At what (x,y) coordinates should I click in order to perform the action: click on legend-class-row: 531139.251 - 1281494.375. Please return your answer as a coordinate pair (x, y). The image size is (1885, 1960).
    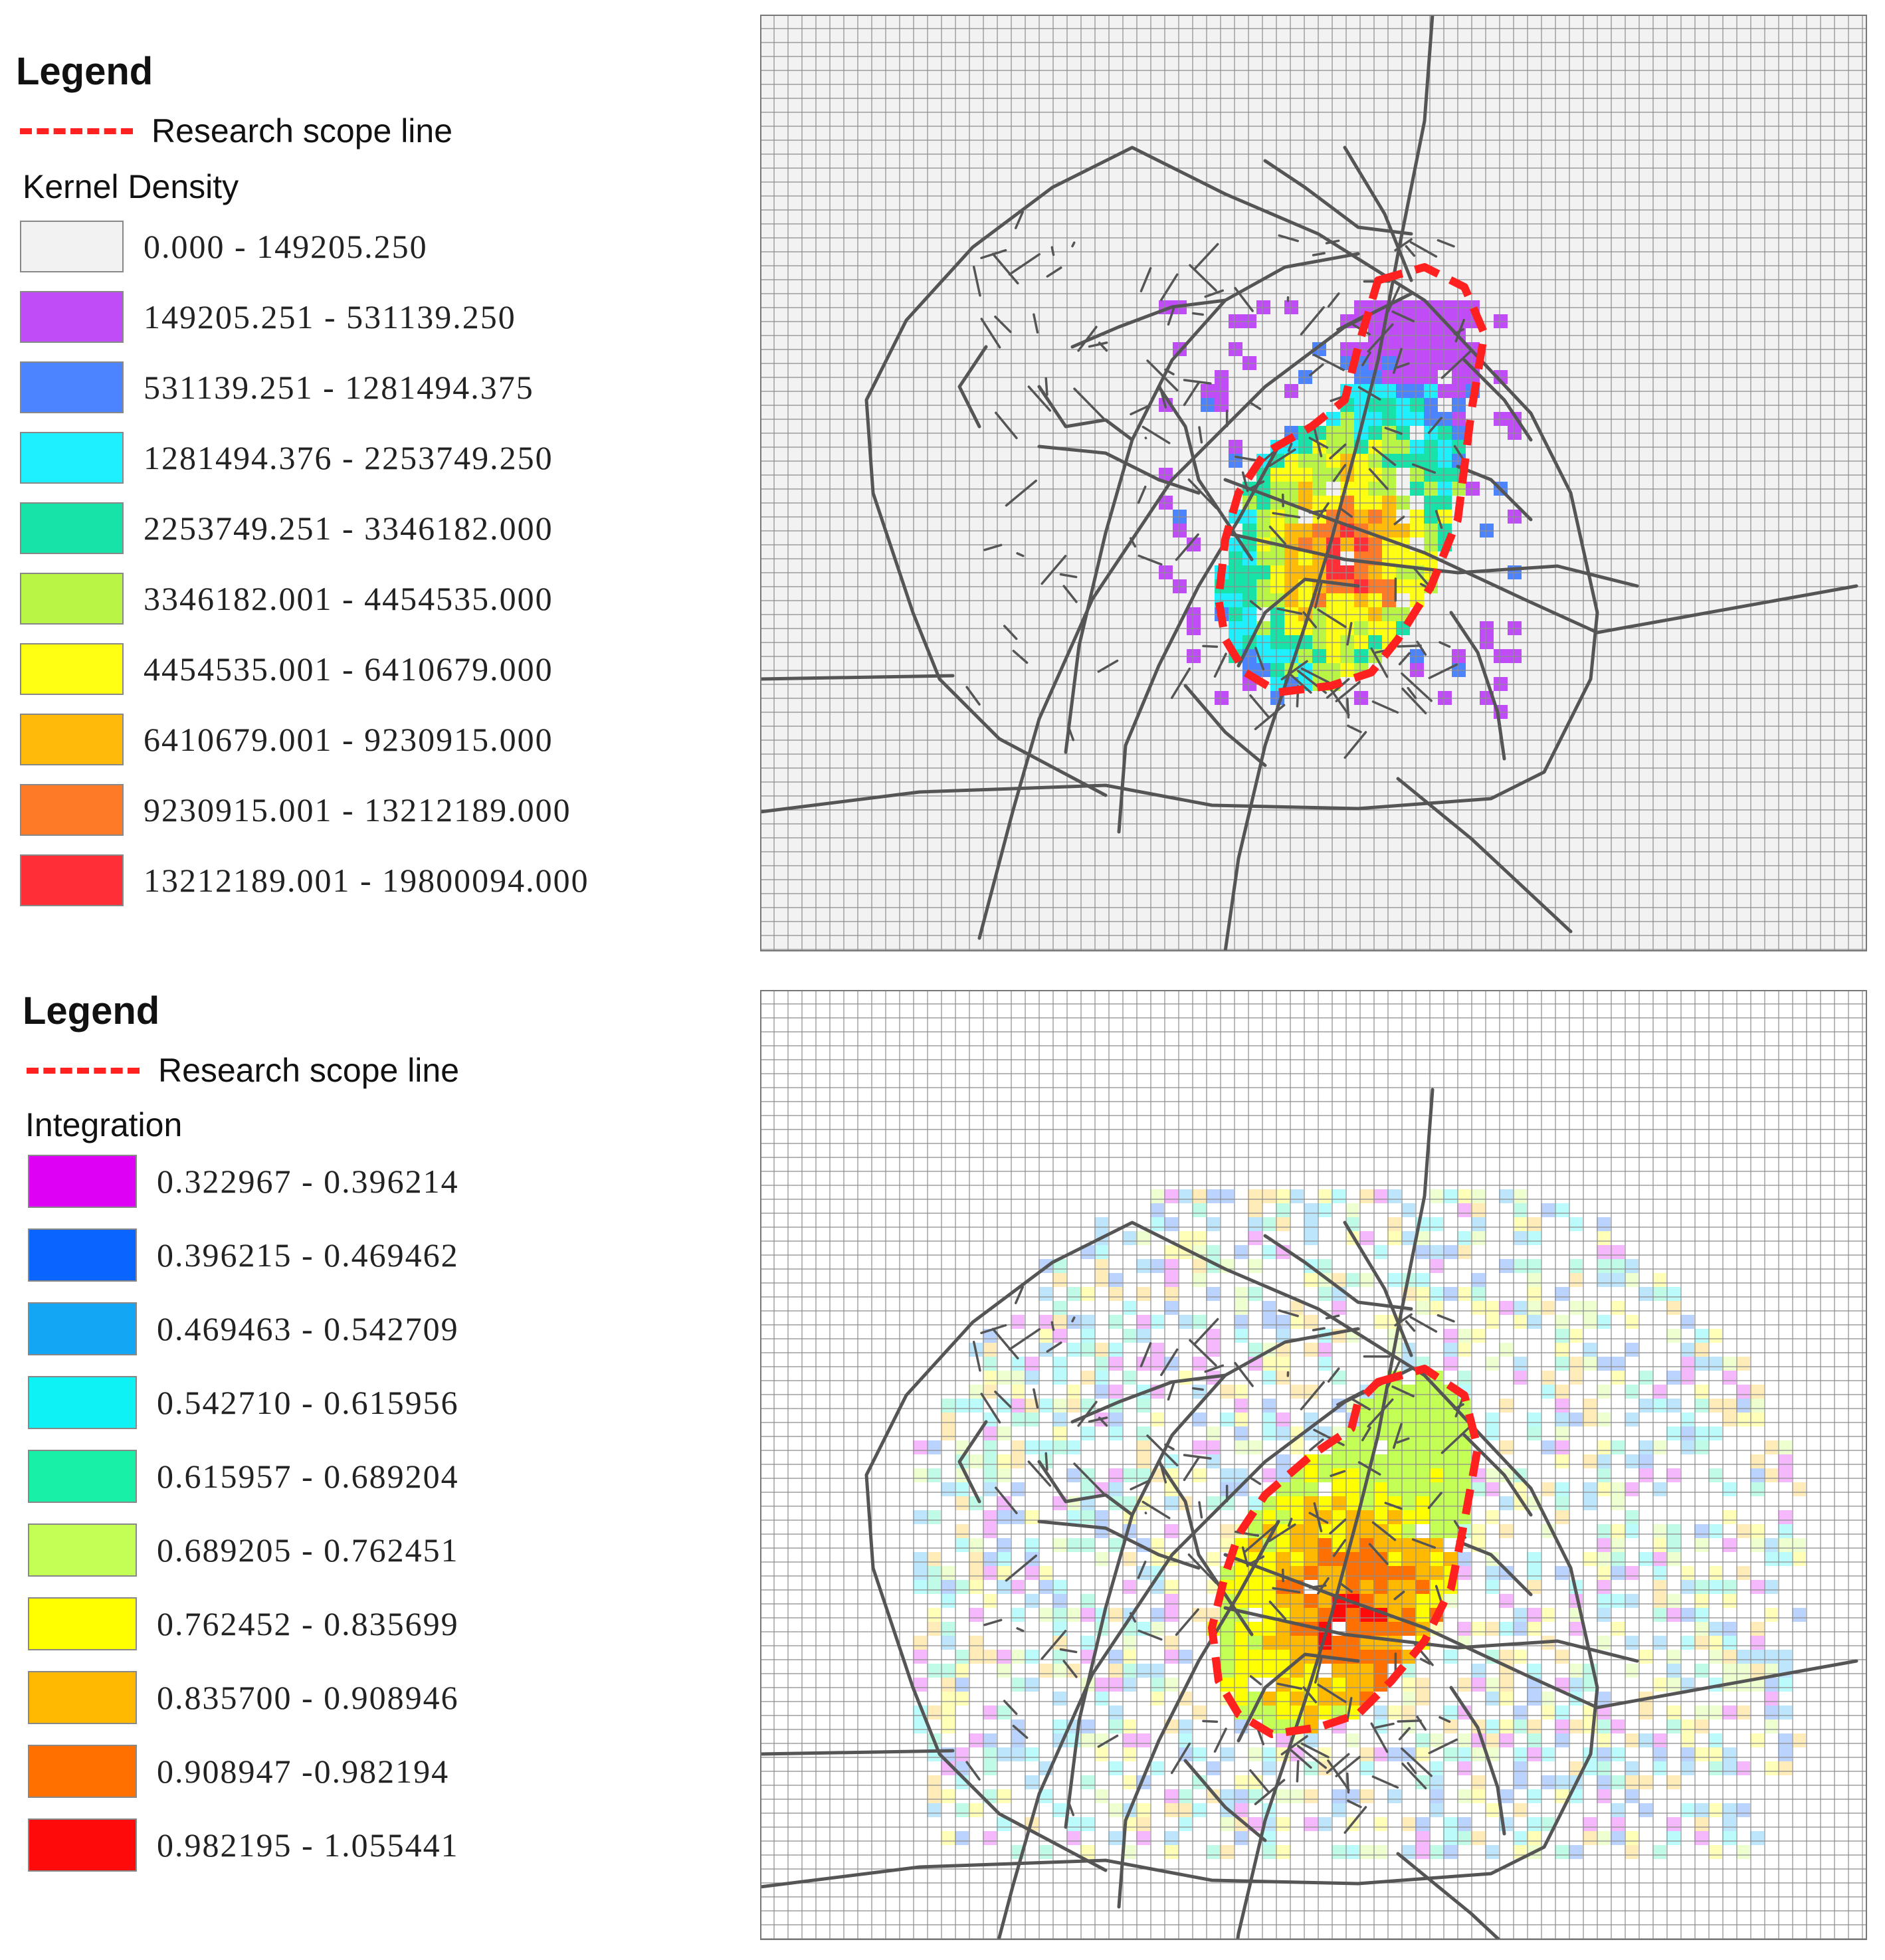
    Looking at the image, I should click on (277, 387).